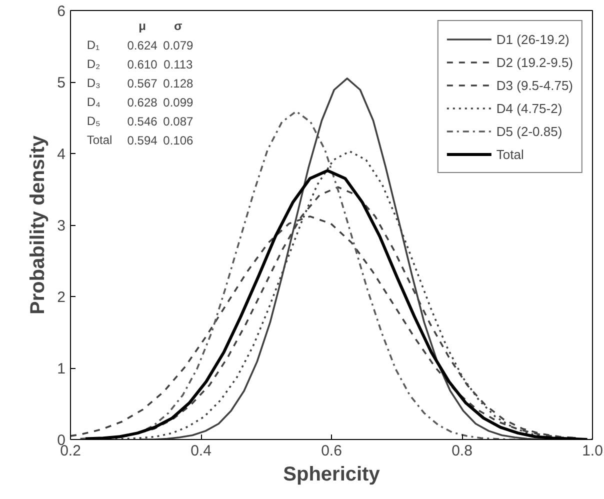 The width and height of the screenshot is (604, 499). Describe the element at coordinates (61, 369) in the screenshot. I see `y-tick-label: 1` at that location.